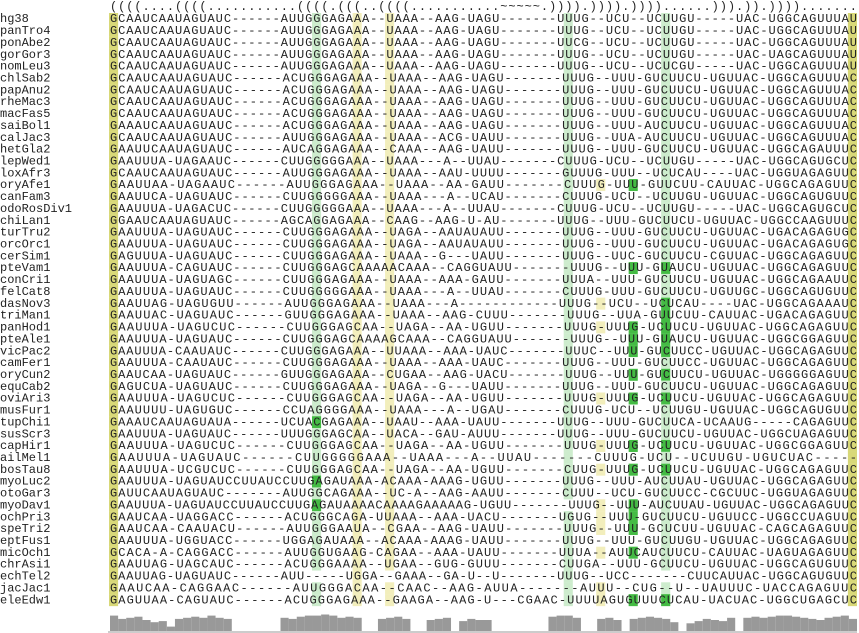 Image resolution: width=859 pixels, height=633 pixels. Describe the element at coordinates (25, 268) in the screenshot. I see `species-name: pteVam1` at that location.